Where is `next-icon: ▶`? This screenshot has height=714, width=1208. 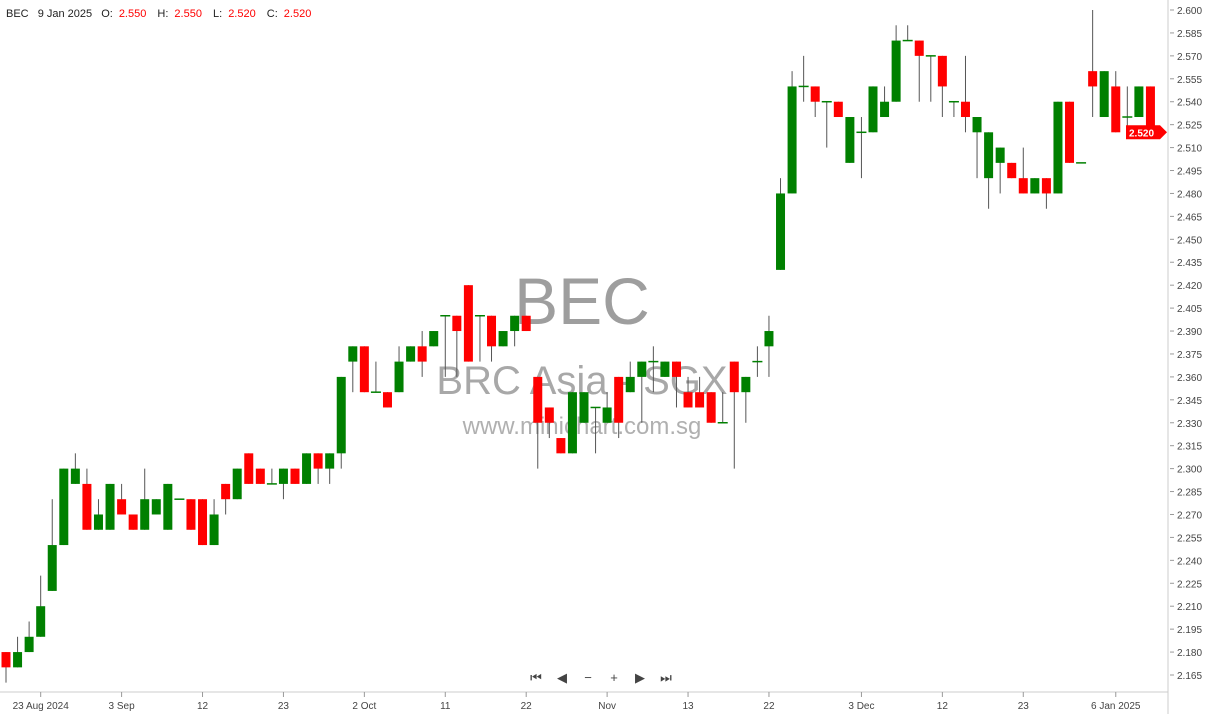
next-icon: ▶ is located at coordinates (640, 677).